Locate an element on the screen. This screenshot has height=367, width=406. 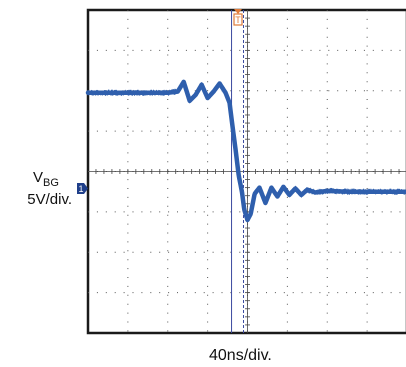
ground-marker-icon is located at coordinates (82, 188).